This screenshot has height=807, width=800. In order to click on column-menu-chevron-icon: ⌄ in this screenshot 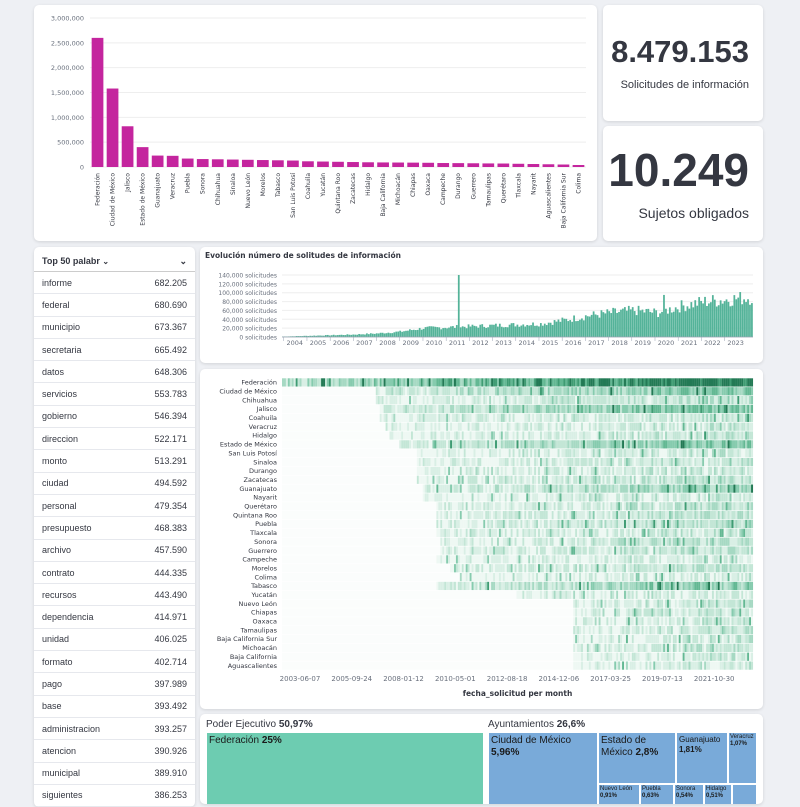, I will do `click(183, 261)`.